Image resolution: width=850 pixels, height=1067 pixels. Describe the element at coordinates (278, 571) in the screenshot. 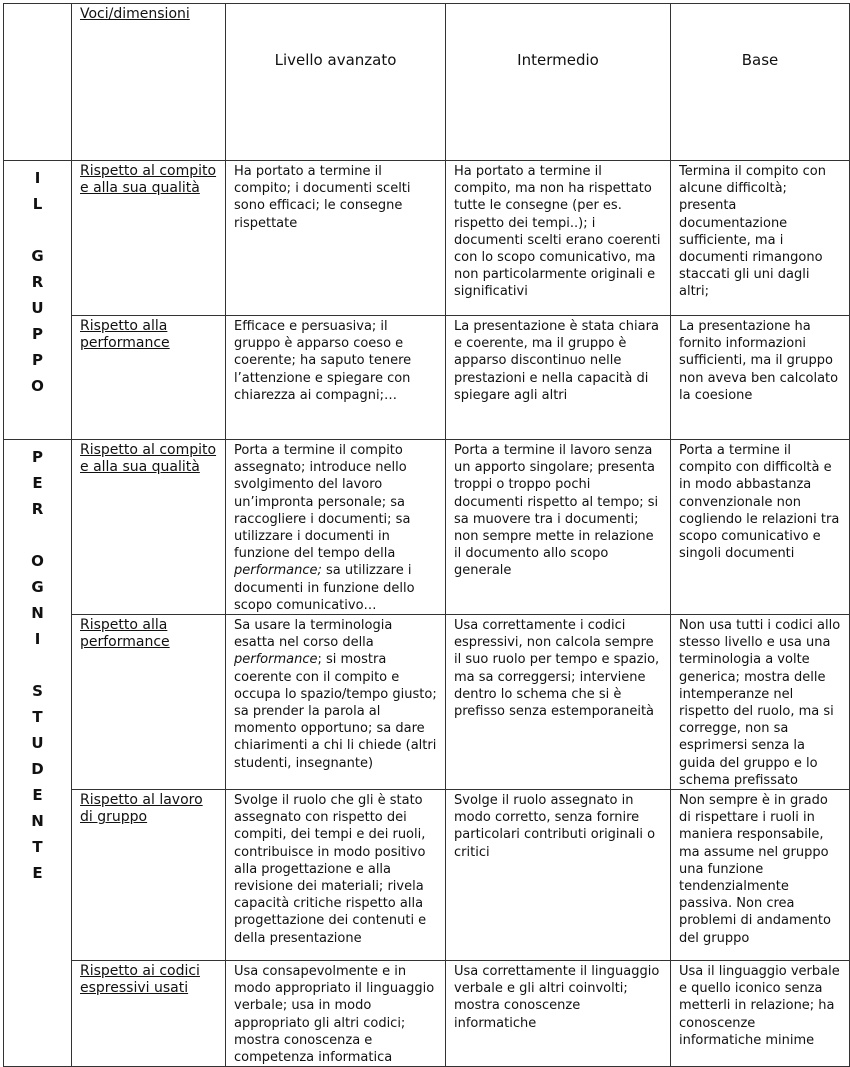

I see `descriptor-emphasis: performance;` at that location.